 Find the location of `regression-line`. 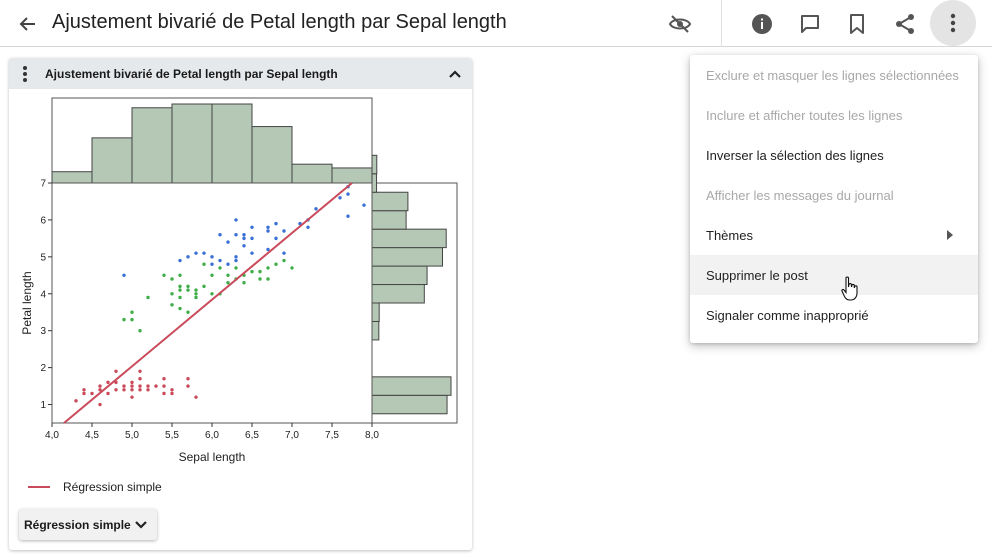

regression-line is located at coordinates (208, 303).